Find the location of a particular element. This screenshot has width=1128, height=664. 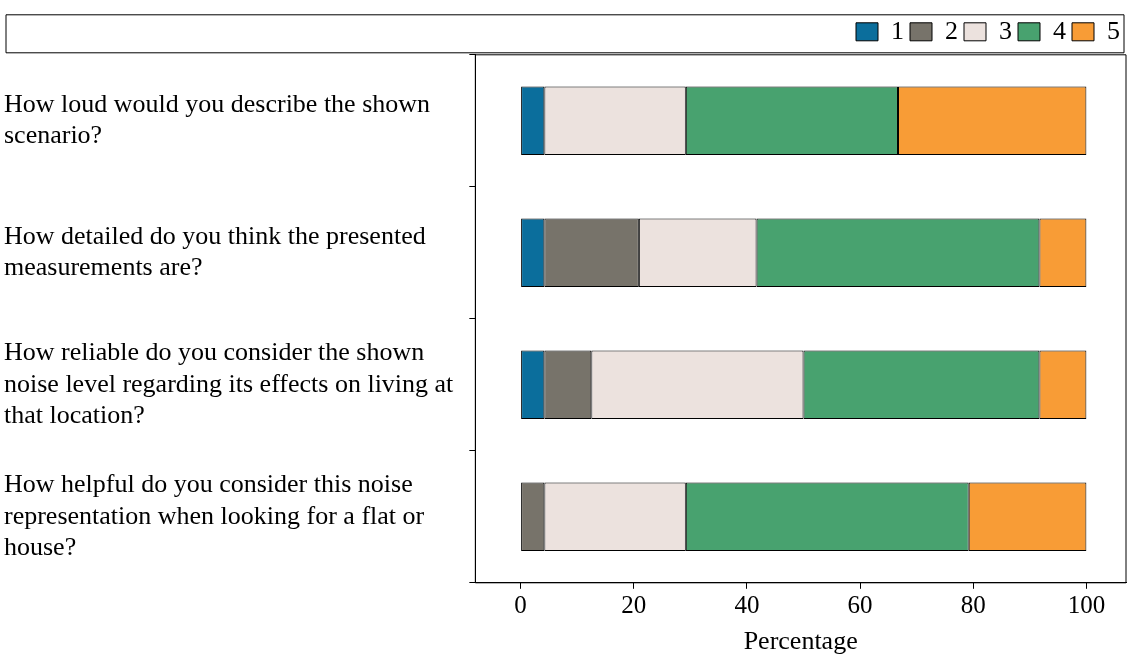

x-axis-title: Percentage is located at coordinates (800, 641).